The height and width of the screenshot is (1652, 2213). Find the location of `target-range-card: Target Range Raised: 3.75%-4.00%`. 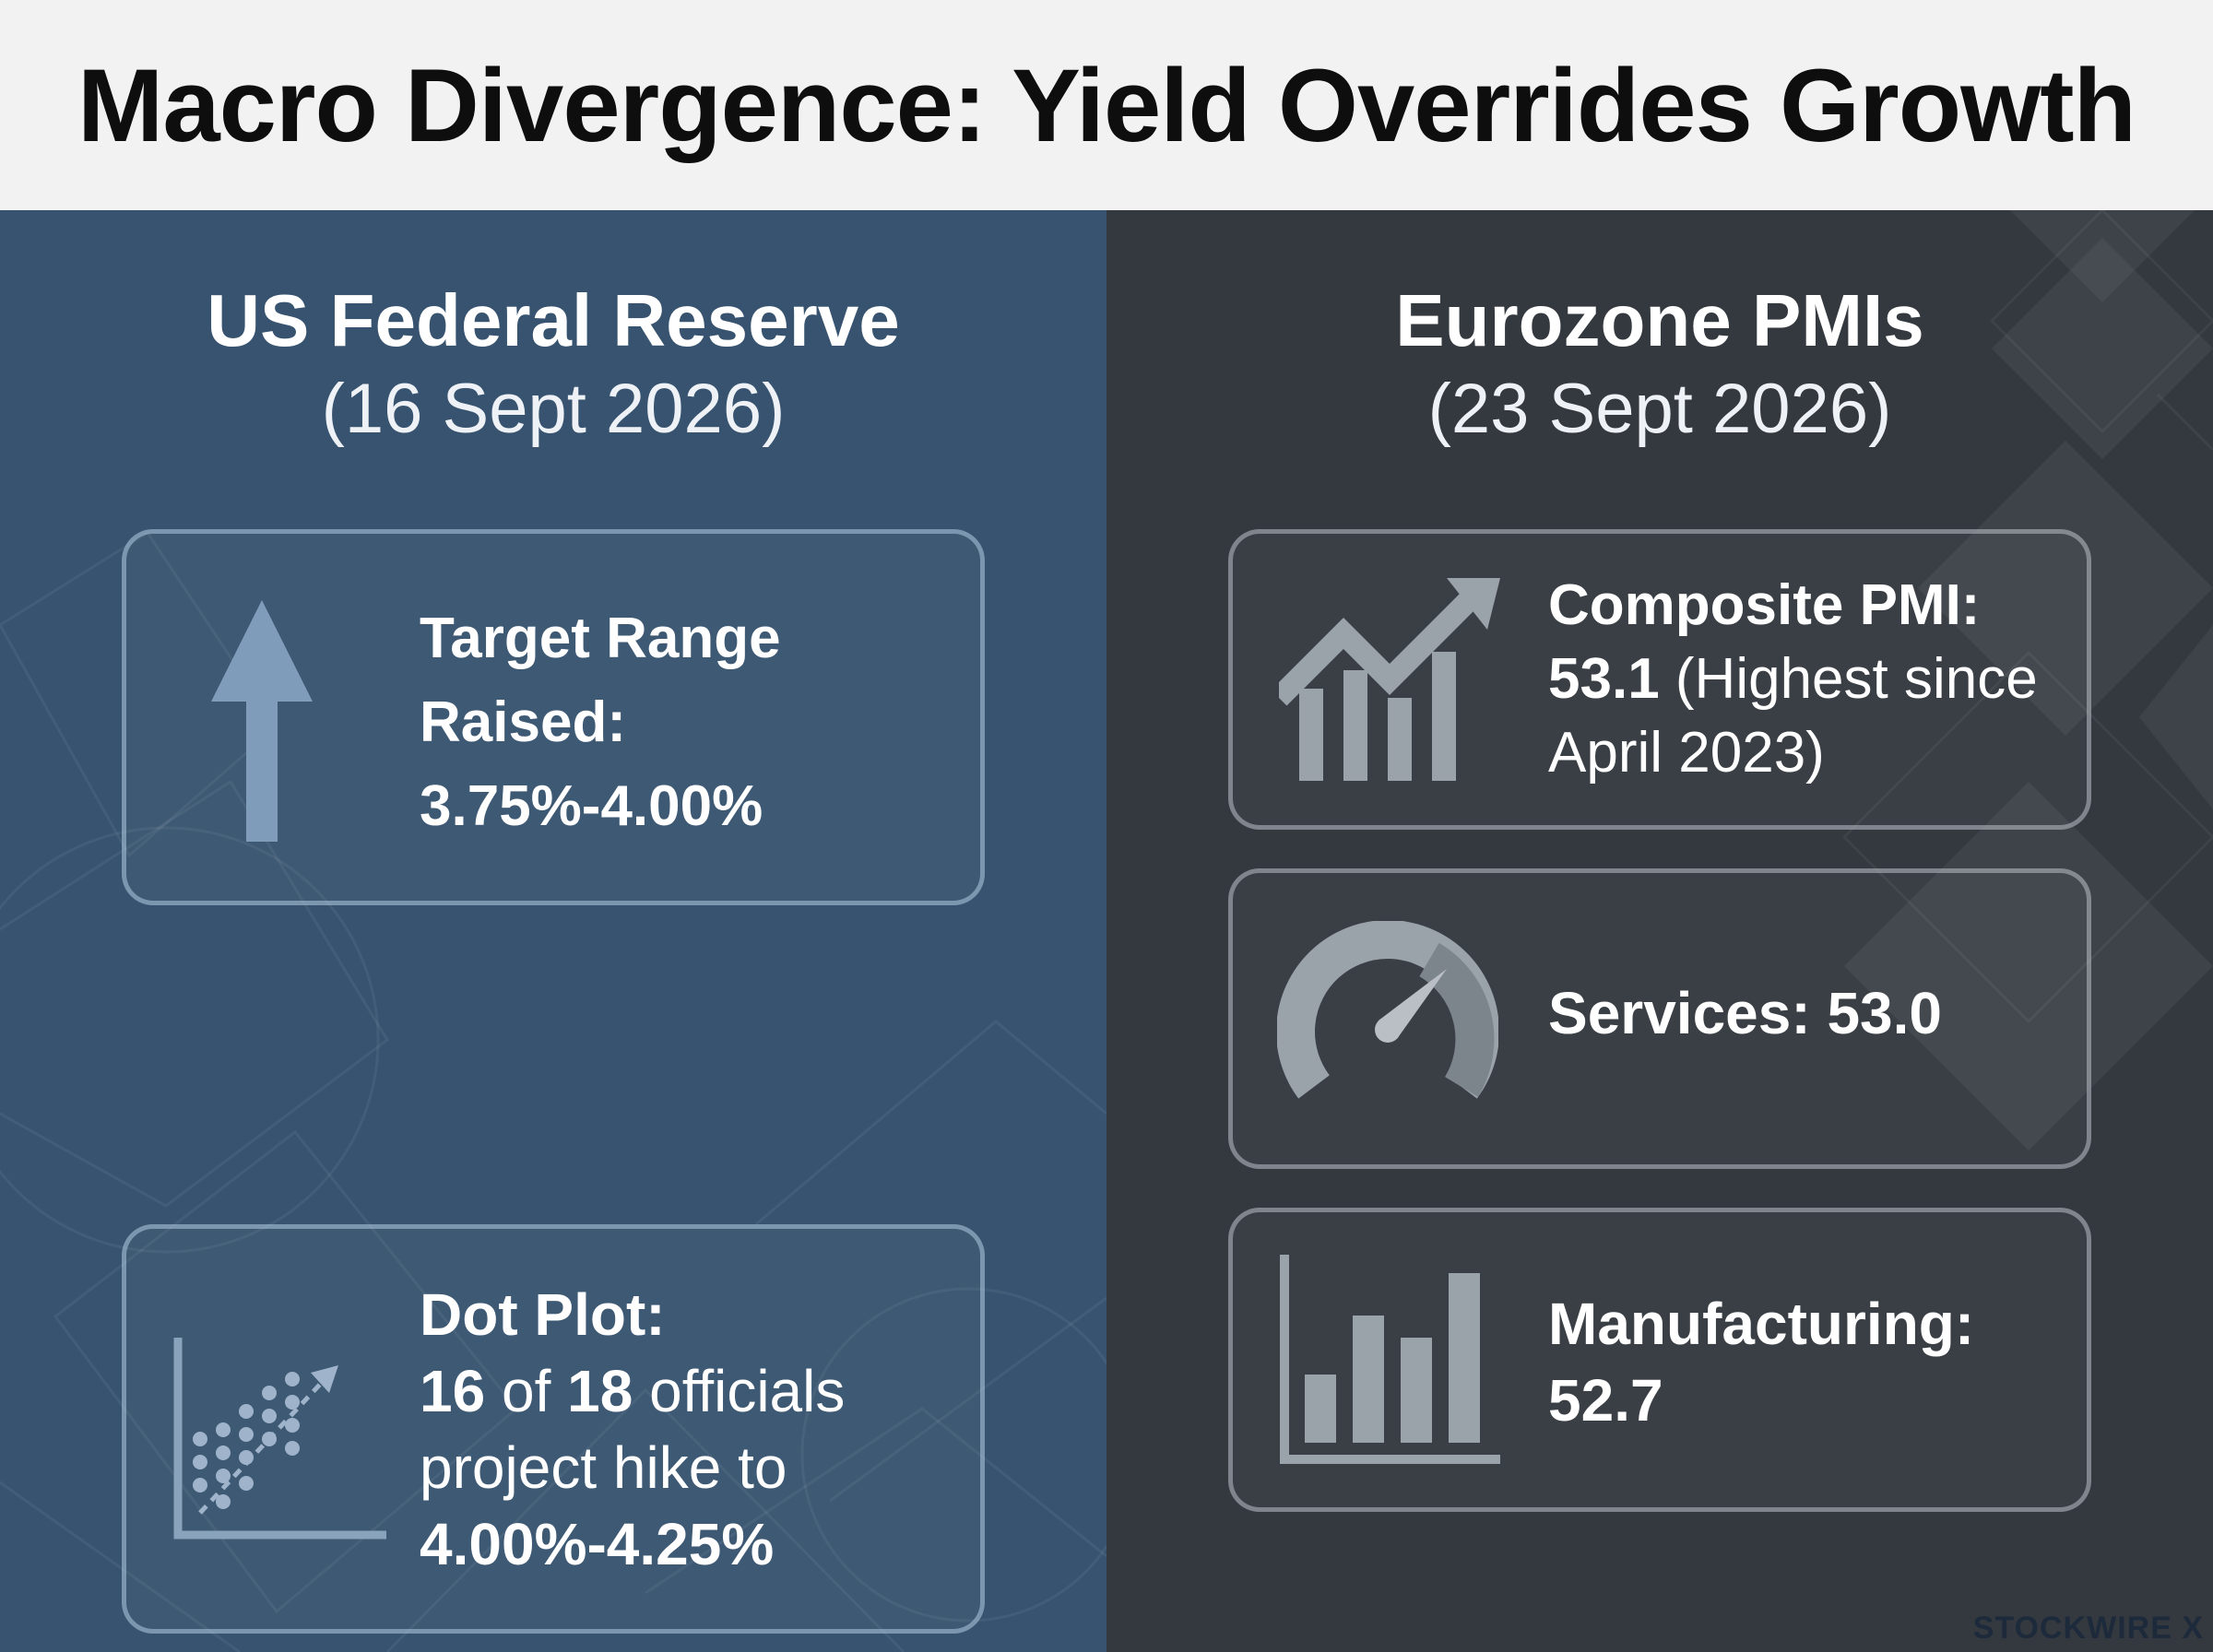

target-range-card: Target Range Raised: 3.75%-4.00% is located at coordinates (553, 717).